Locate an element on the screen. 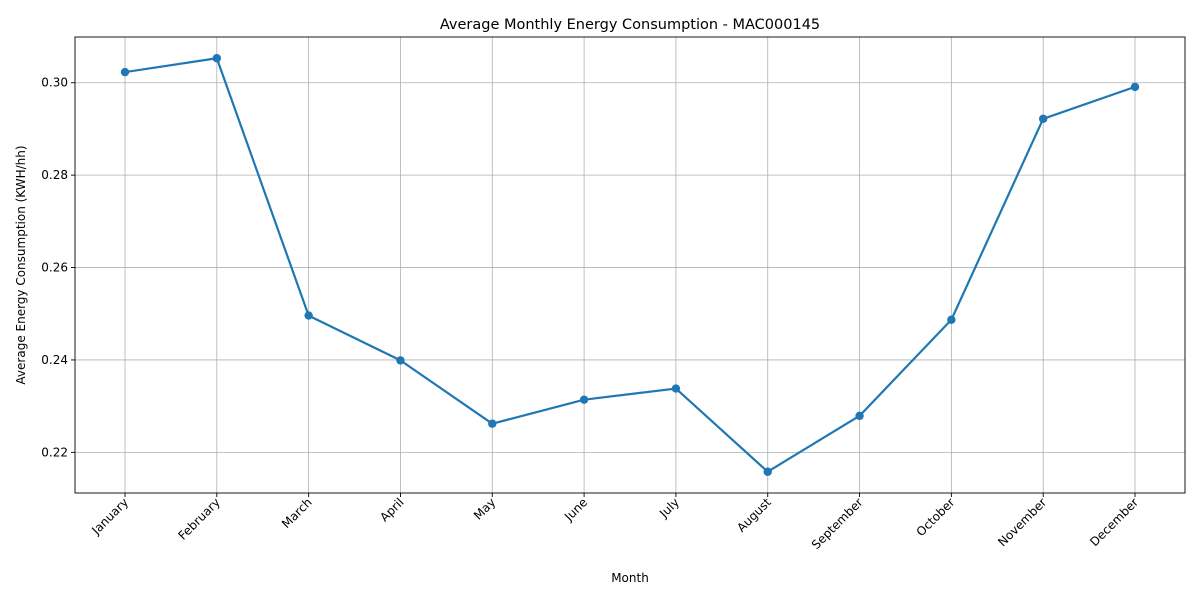 The height and width of the screenshot is (600, 1200). x-tick-label: December is located at coordinates (1114, 522).